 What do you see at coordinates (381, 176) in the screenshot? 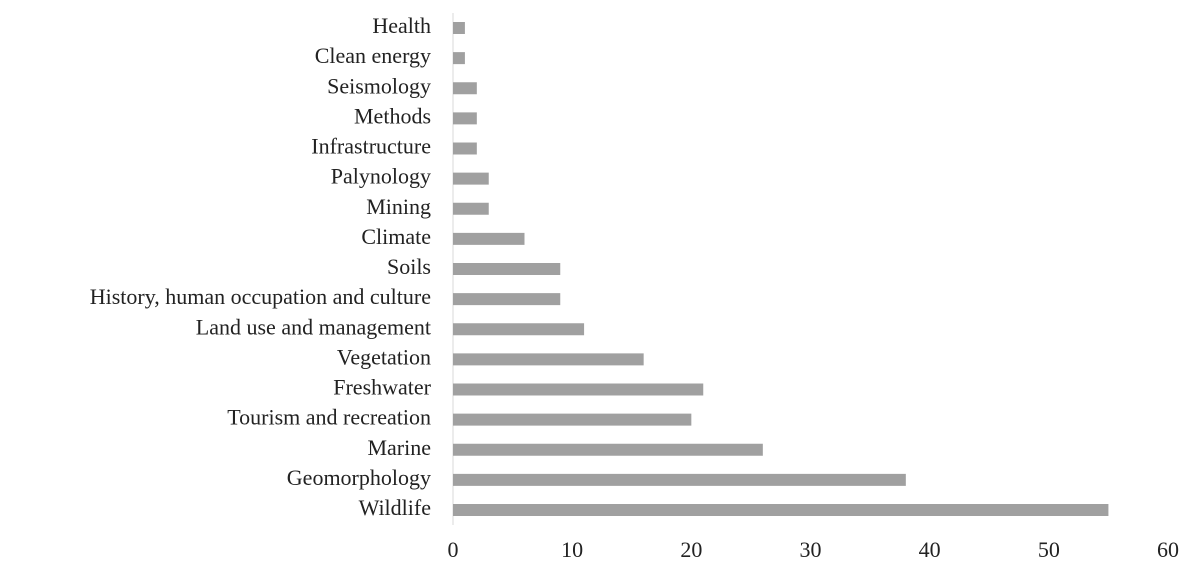
I see `y-tick-label: Palynology` at bounding box center [381, 176].